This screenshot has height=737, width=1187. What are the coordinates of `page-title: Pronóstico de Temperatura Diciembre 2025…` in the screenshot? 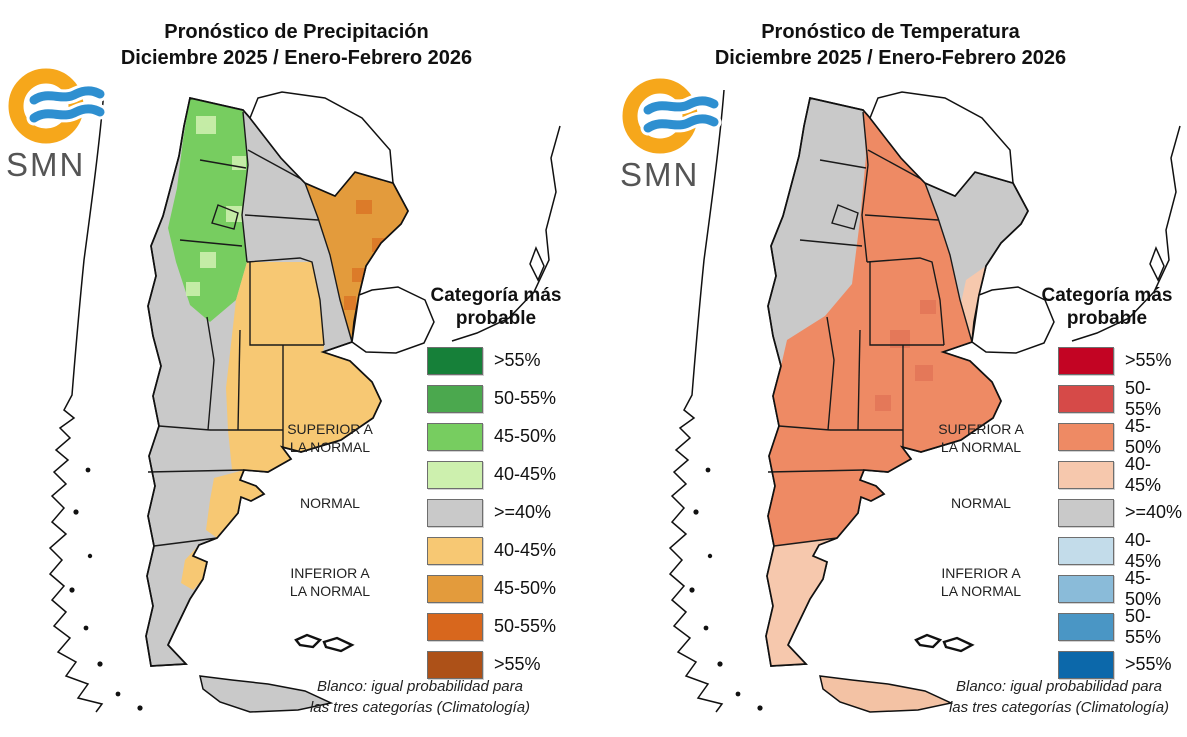 It's located at (890, 45).